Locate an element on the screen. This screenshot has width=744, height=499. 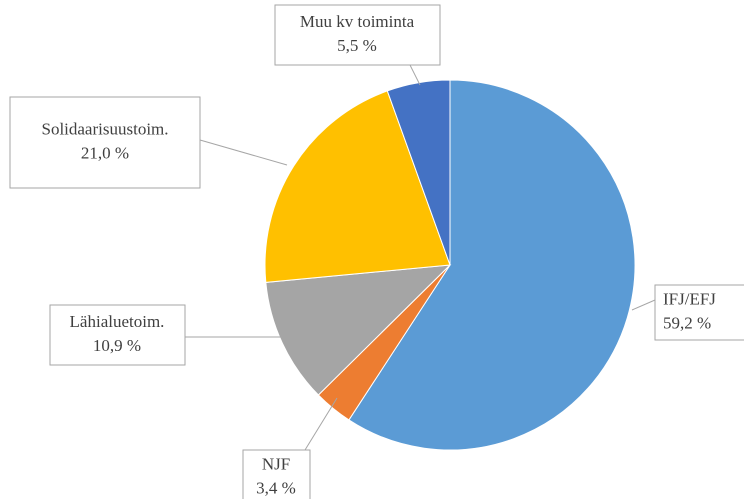
value-label: 10,9 % is located at coordinates (117, 345).